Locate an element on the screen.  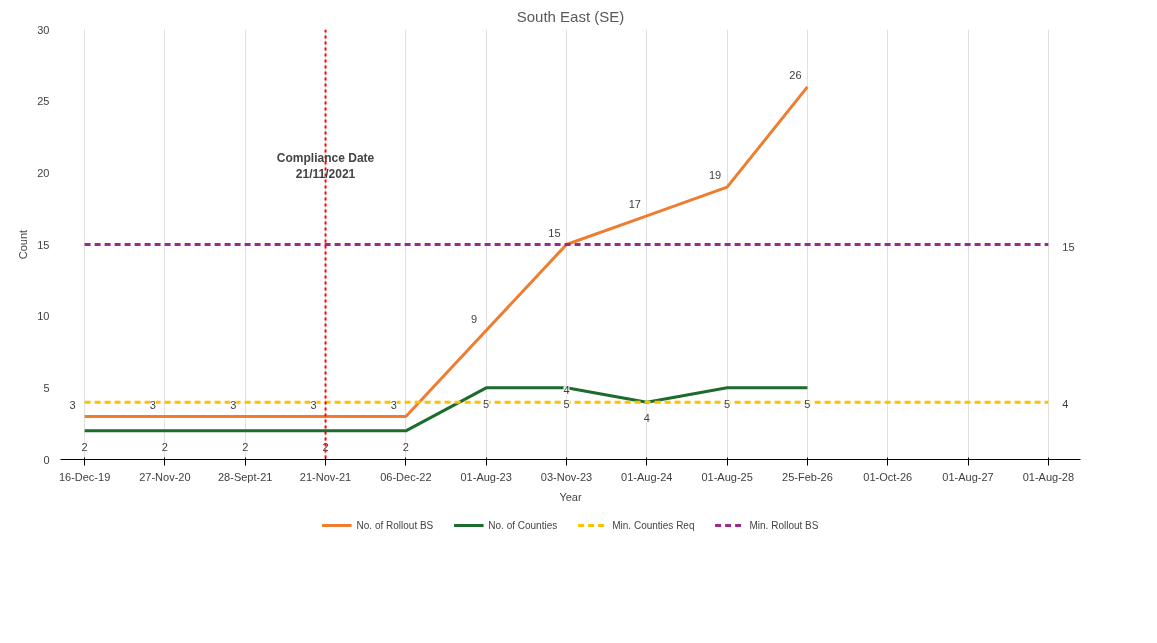
x-tick-label: 25-Feb-26 is located at coordinates (807, 476).